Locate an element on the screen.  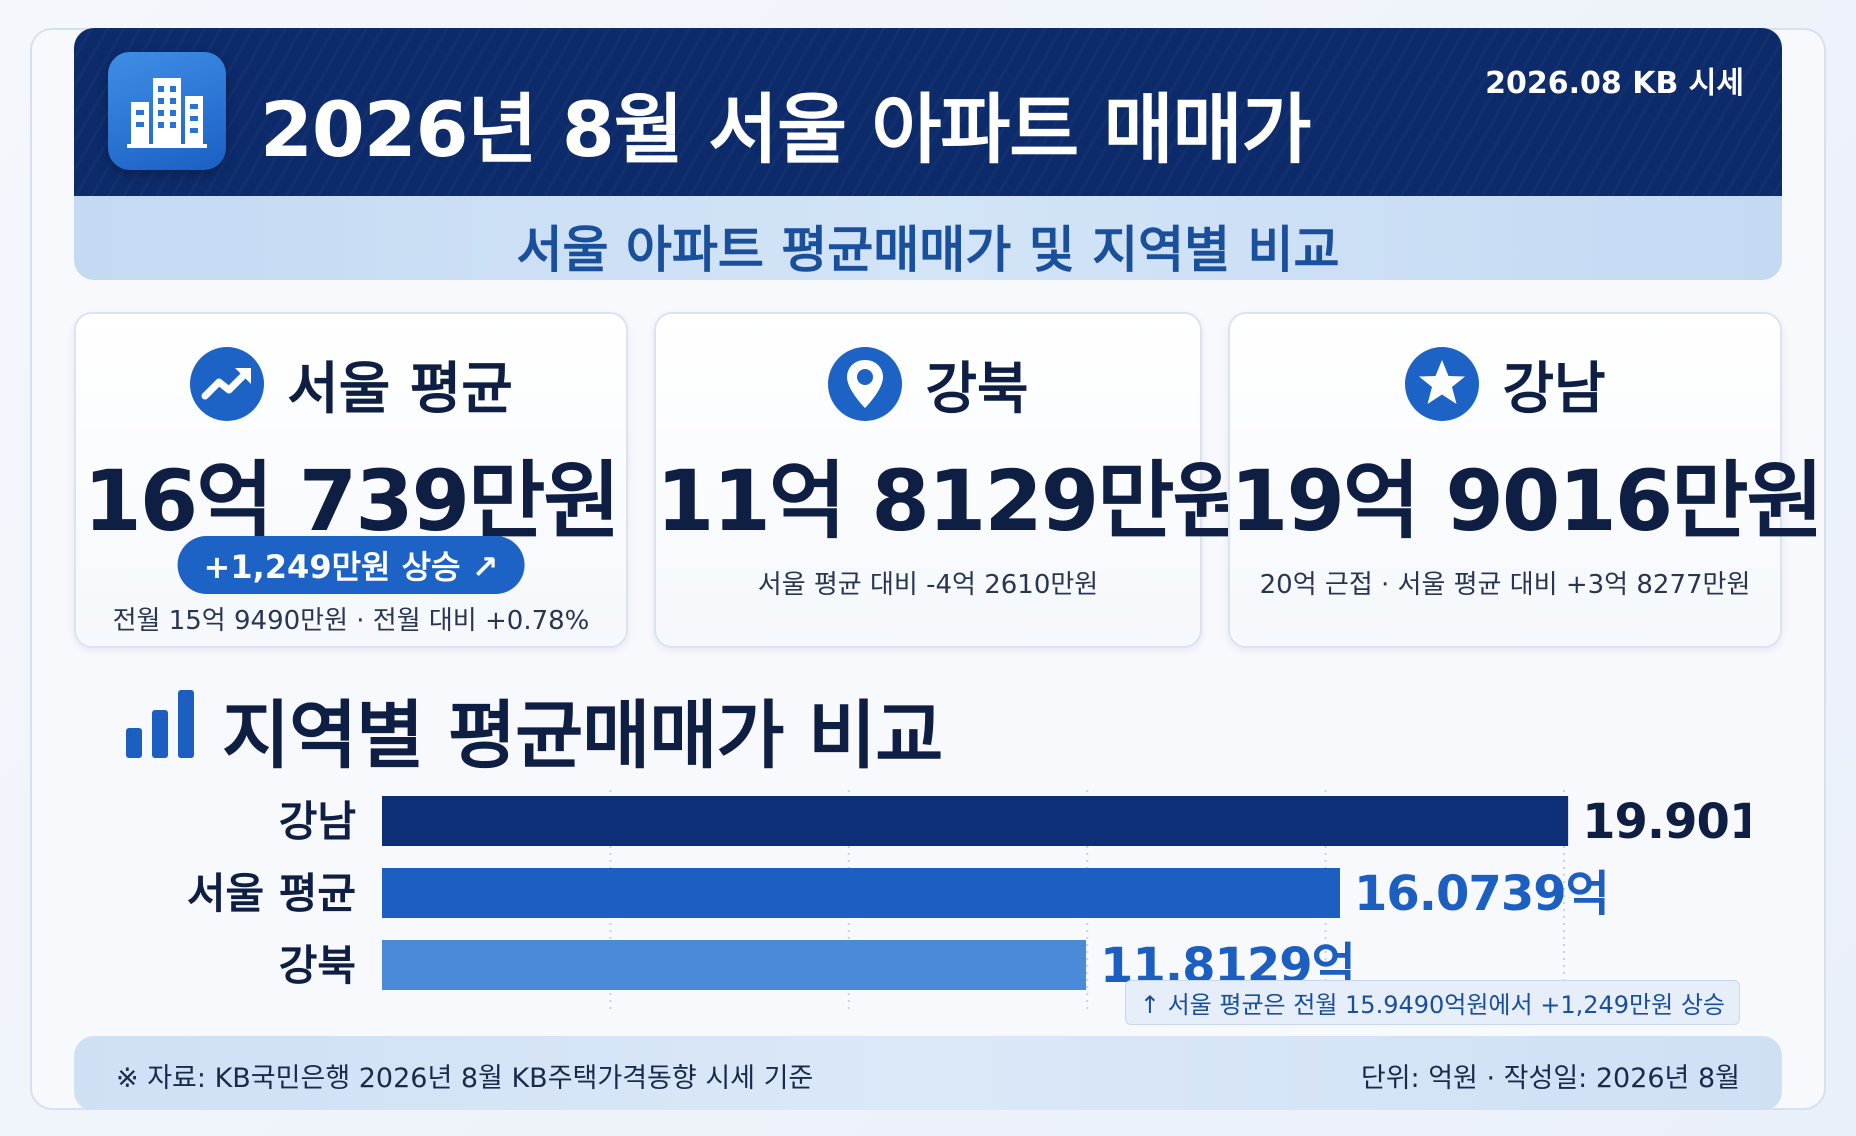
footer-meta: 단위: 억원 · 작성일: 2026년 8월 is located at coordinates (1550, 1078).